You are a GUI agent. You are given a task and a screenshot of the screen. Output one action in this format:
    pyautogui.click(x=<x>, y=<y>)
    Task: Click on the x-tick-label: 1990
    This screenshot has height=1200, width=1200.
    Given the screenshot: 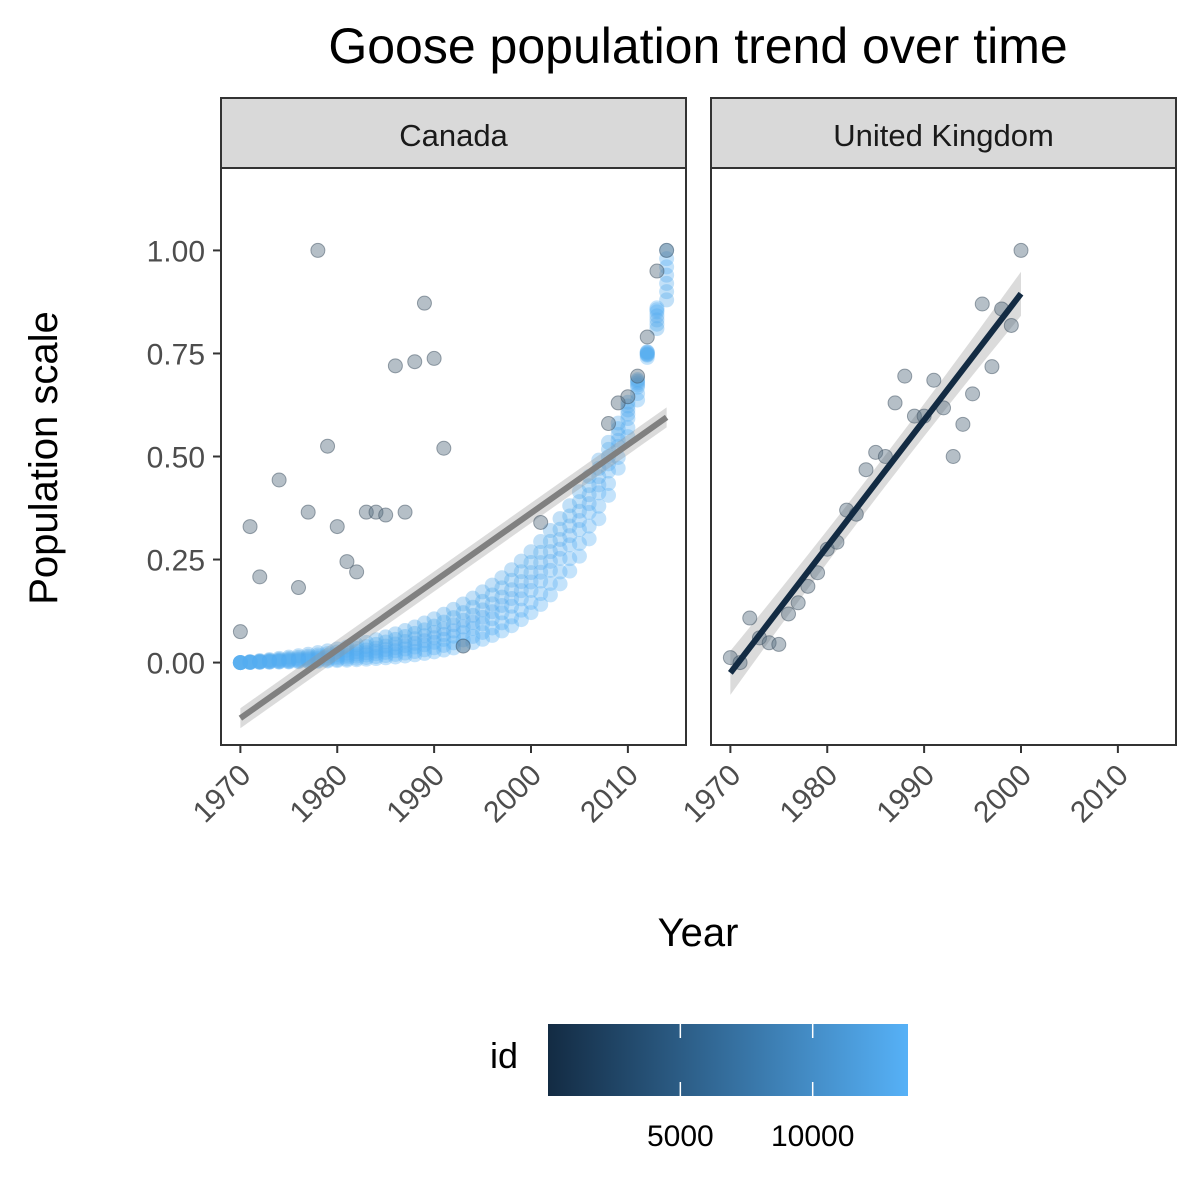 What is the action you would take?
    pyautogui.click(x=416, y=794)
    